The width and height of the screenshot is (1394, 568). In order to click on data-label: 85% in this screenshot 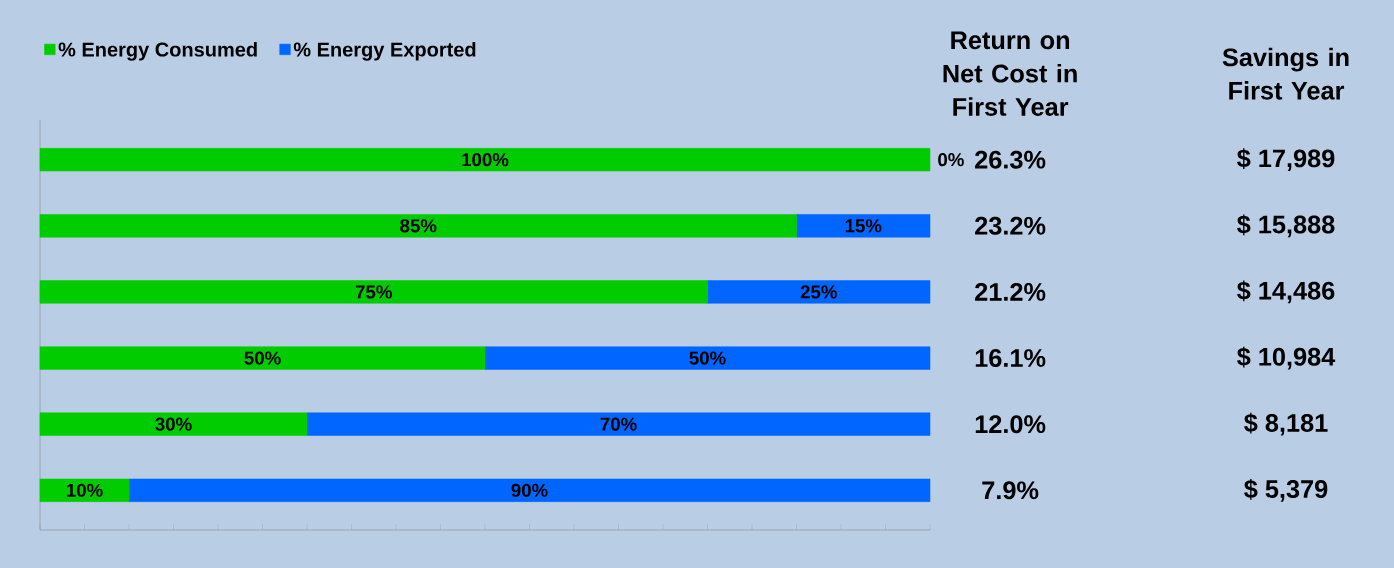, I will do `click(418, 226)`.